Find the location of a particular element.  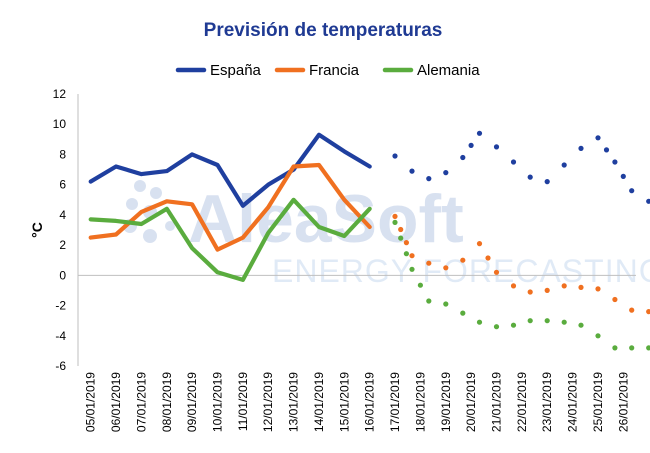

legend-item-alemania: Alemania is located at coordinates (431, 70).